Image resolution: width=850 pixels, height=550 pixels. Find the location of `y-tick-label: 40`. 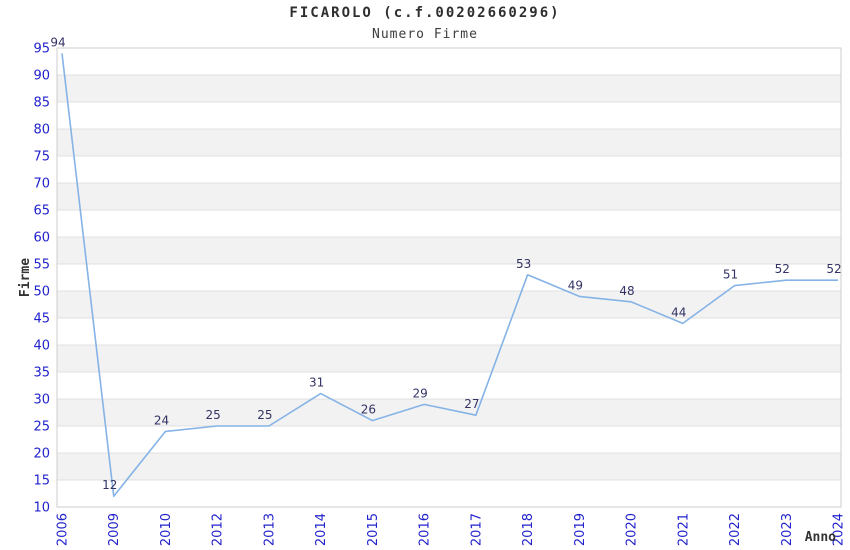

y-tick-label: 40 is located at coordinates (41, 346).